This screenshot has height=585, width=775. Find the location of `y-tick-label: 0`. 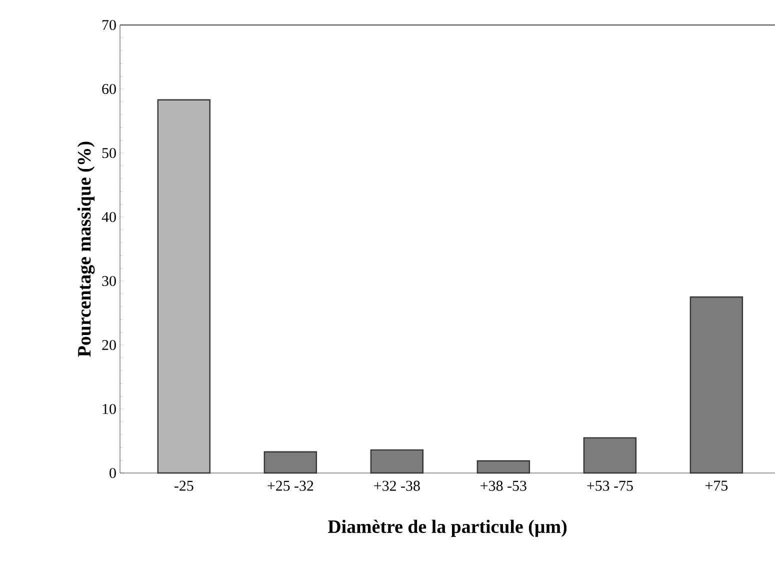

y-tick-label: 0 is located at coordinates (113, 473).